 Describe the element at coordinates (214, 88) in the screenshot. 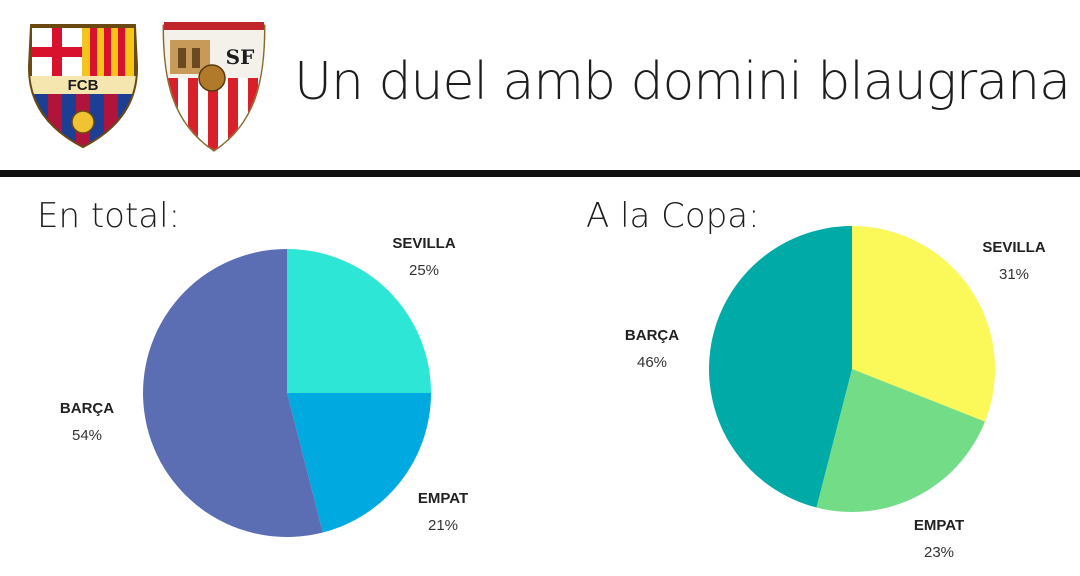

I see `sevilla-fc-crest-icon: SF` at that location.